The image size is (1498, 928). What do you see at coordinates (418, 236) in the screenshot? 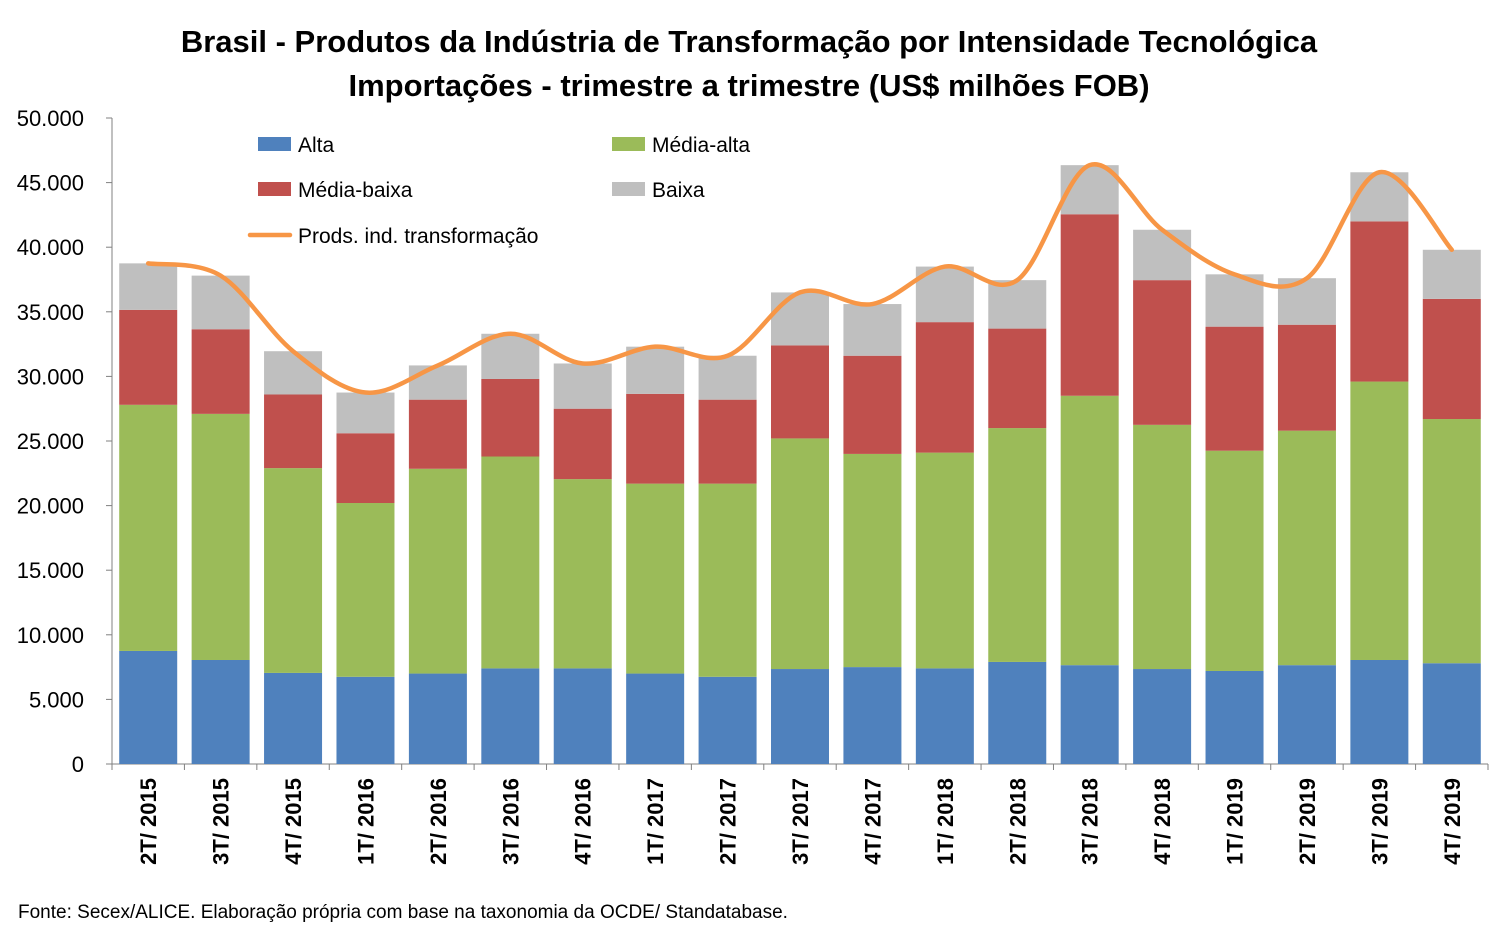
I see `legend-label-prods-ind-transforma-o: Prods. ind. transformação` at bounding box center [418, 236].